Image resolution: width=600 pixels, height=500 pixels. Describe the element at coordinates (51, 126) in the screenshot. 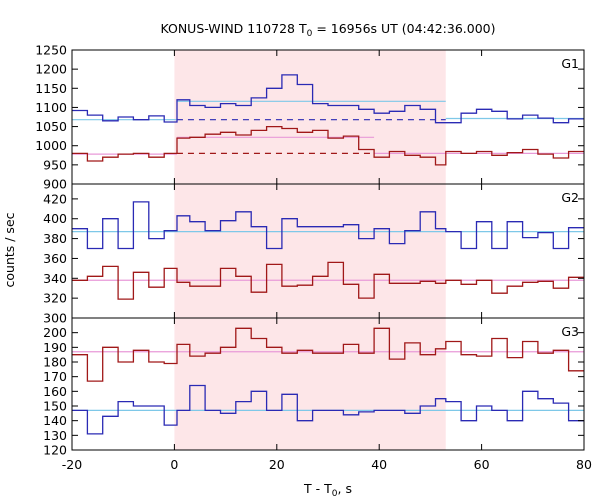

I see `y-tick-label: 1050` at that location.